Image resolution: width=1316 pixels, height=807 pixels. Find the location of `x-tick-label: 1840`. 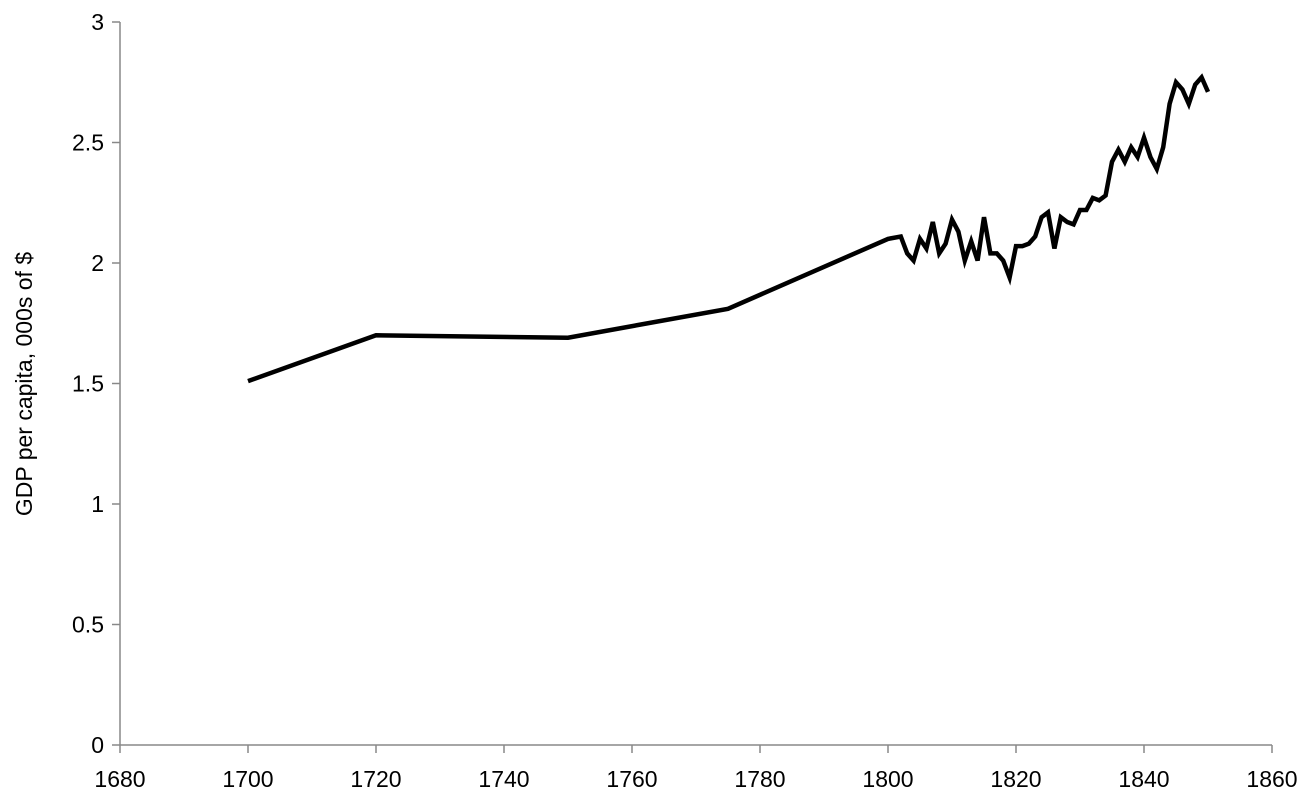

x-tick-label: 1840 is located at coordinates (1143, 779).